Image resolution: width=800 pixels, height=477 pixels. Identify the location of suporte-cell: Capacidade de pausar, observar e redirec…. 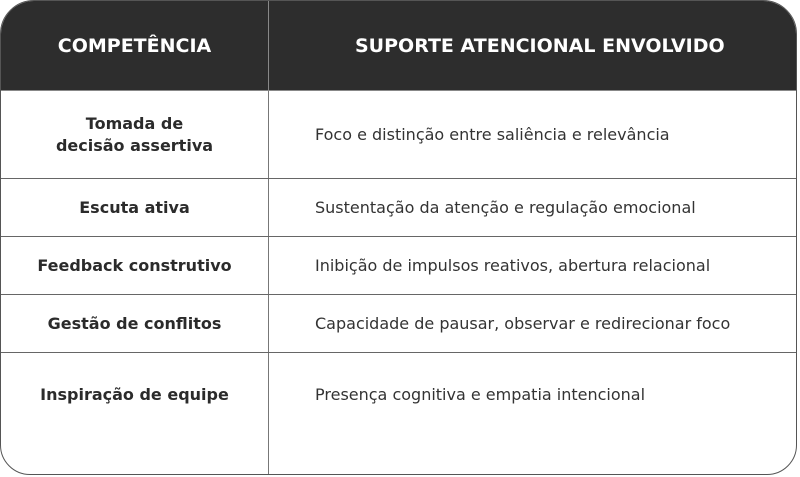
(523, 323).